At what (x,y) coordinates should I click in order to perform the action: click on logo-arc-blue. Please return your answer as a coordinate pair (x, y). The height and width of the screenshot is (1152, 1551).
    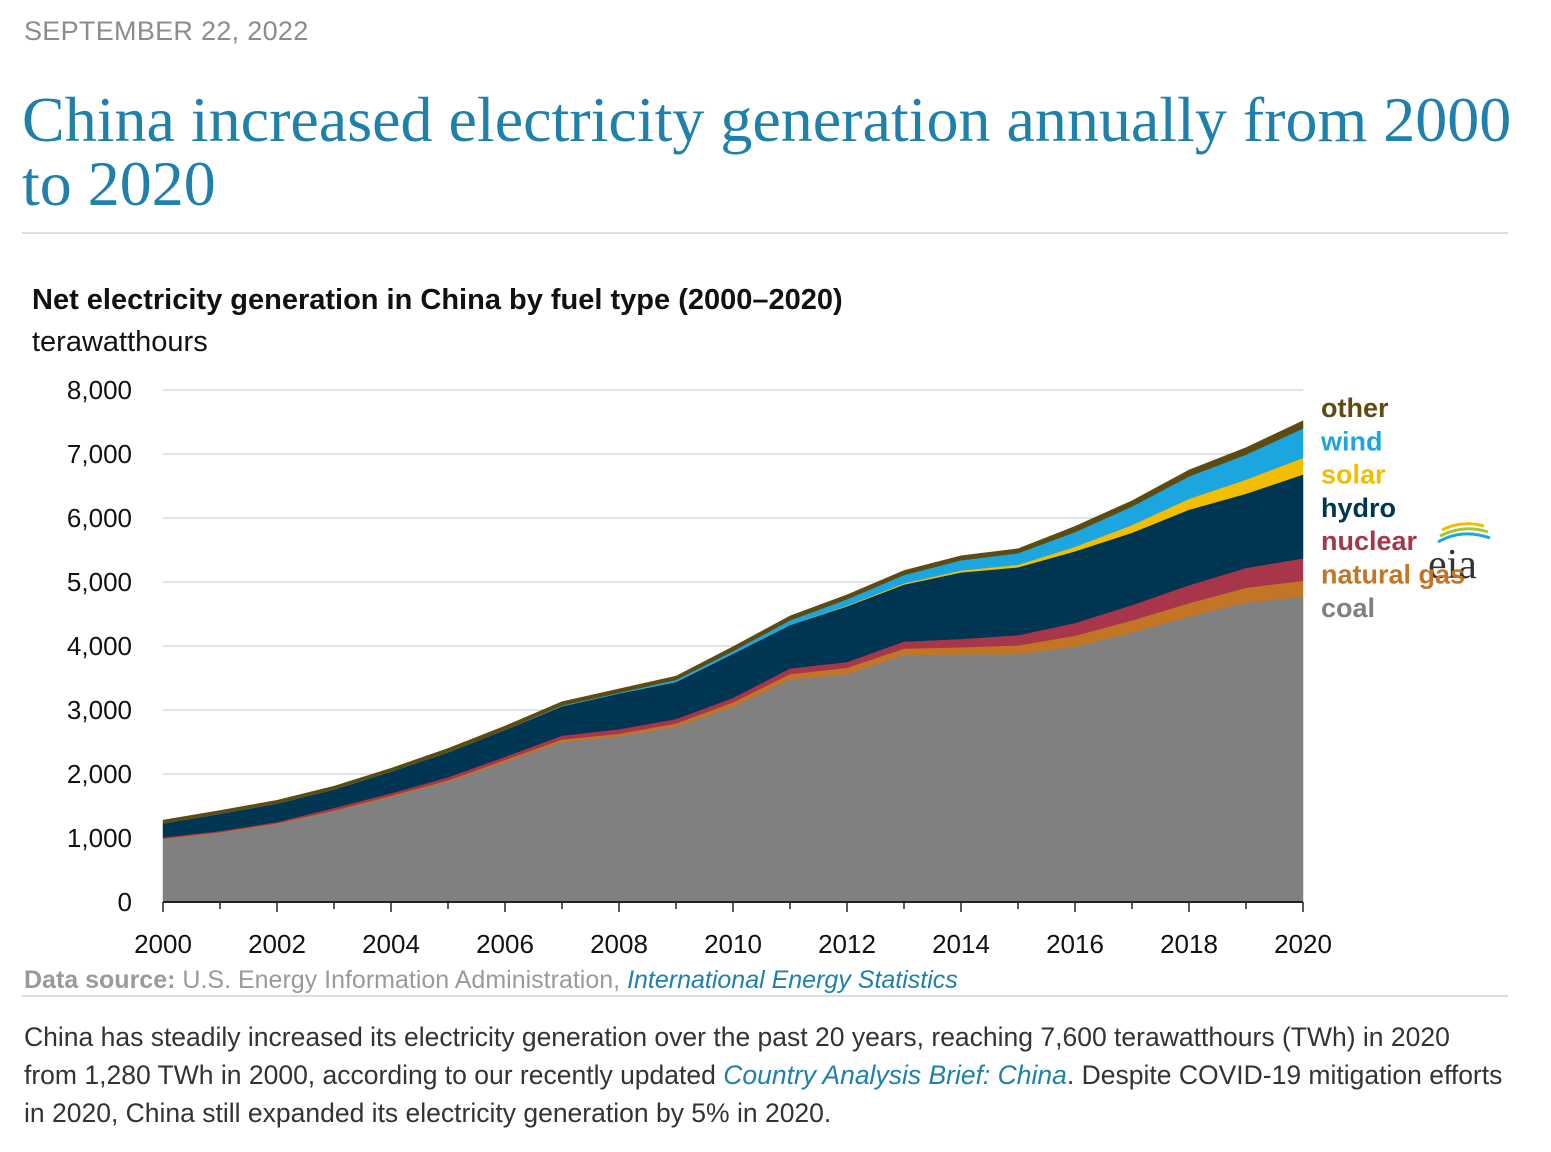
    Looking at the image, I should click on (1464, 538).